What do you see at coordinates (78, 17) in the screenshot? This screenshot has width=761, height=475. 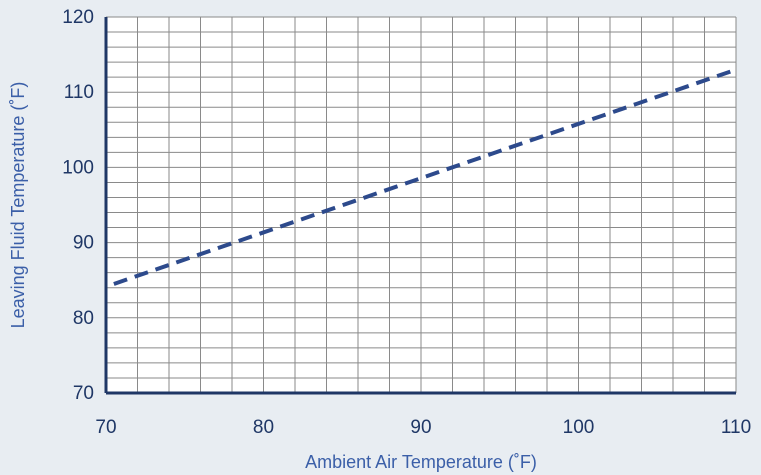 I see `y-tick-label: 120` at bounding box center [78, 17].